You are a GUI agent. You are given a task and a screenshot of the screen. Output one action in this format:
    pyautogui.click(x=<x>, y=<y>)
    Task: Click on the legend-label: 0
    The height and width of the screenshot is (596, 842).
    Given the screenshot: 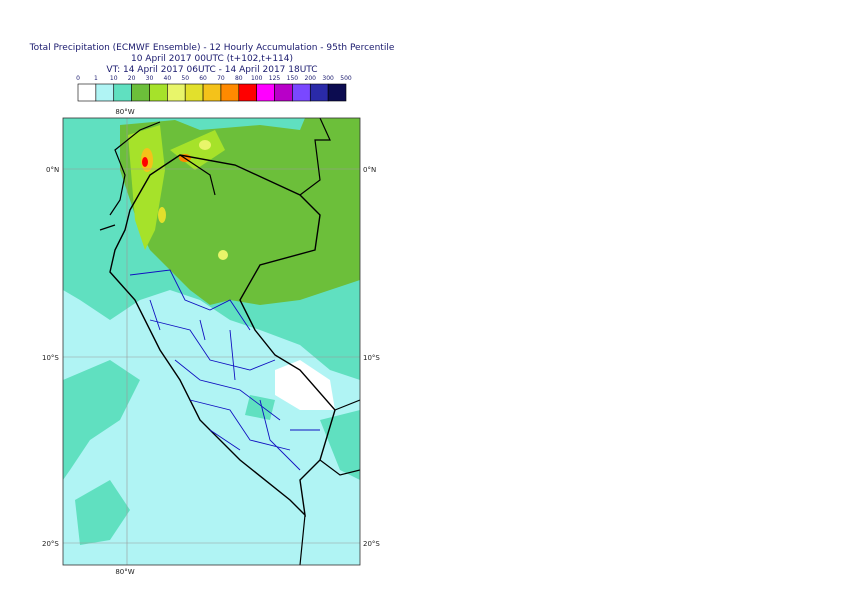 What is the action you would take?
    pyautogui.click(x=78, y=78)
    